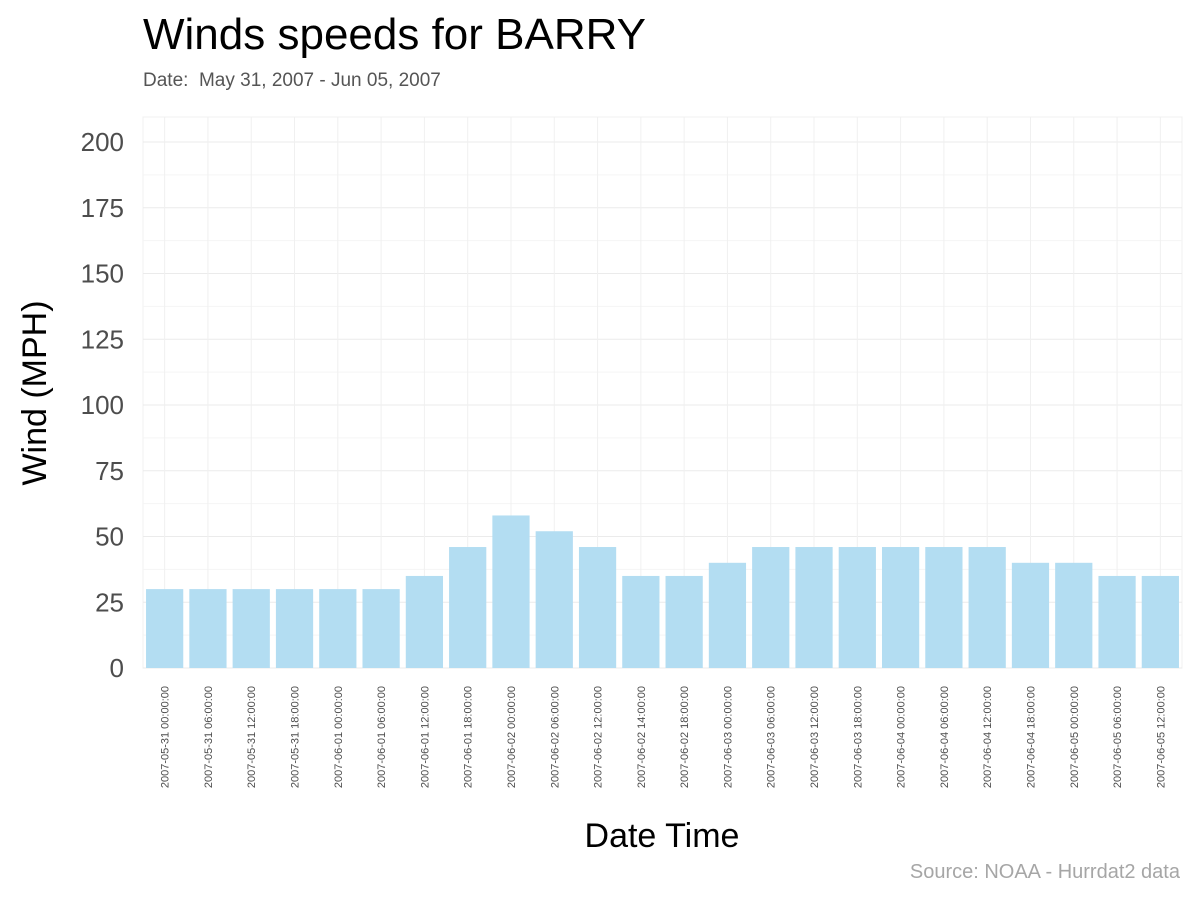  I want to click on x-tick-label: 2007-06-03 06:00:00, so click(772, 737).